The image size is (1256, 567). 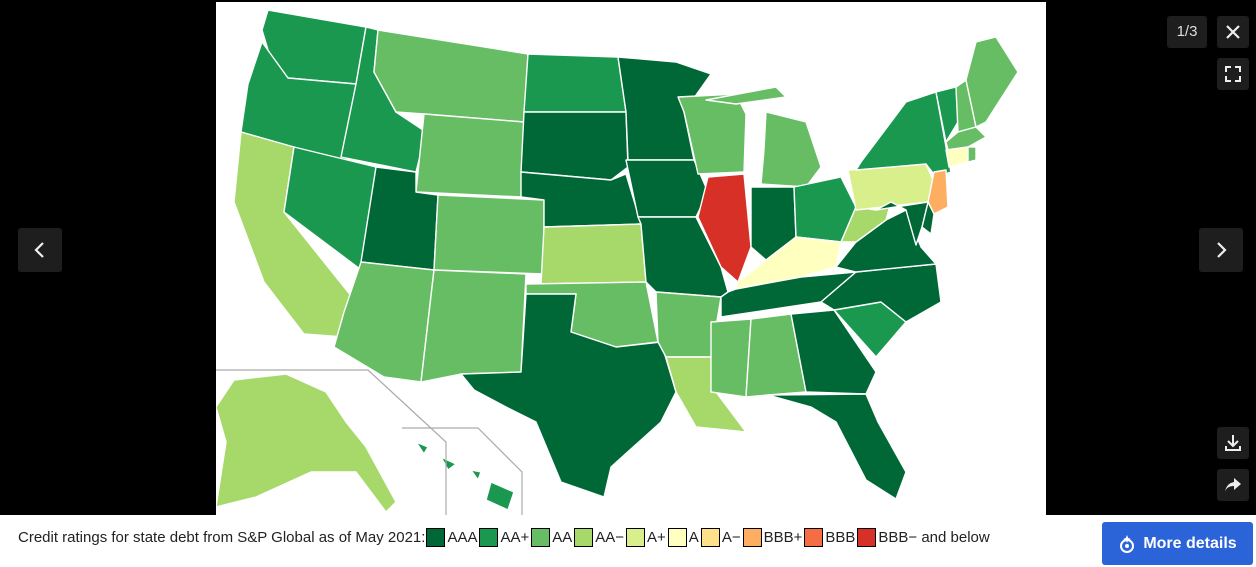 I want to click on state-FL, so click(x=837, y=446).